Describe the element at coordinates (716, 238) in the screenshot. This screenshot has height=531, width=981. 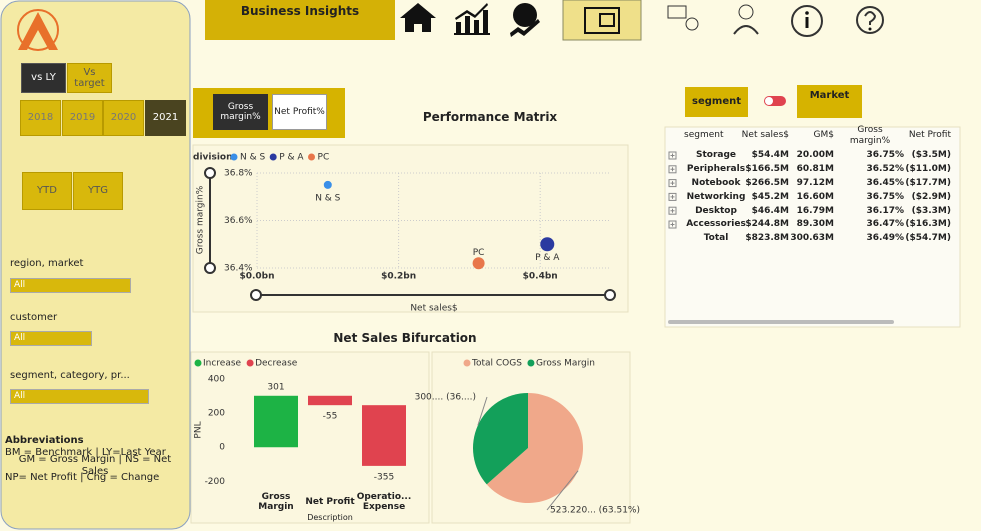
I see `row-label: Total` at that location.